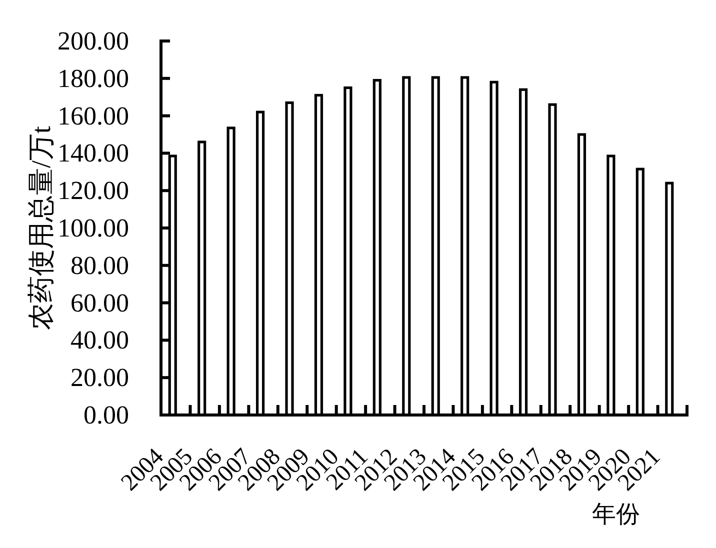 This screenshot has height=548, width=716. What do you see at coordinates (616, 515) in the screenshot?
I see `x-axis-title: 年份` at bounding box center [616, 515].